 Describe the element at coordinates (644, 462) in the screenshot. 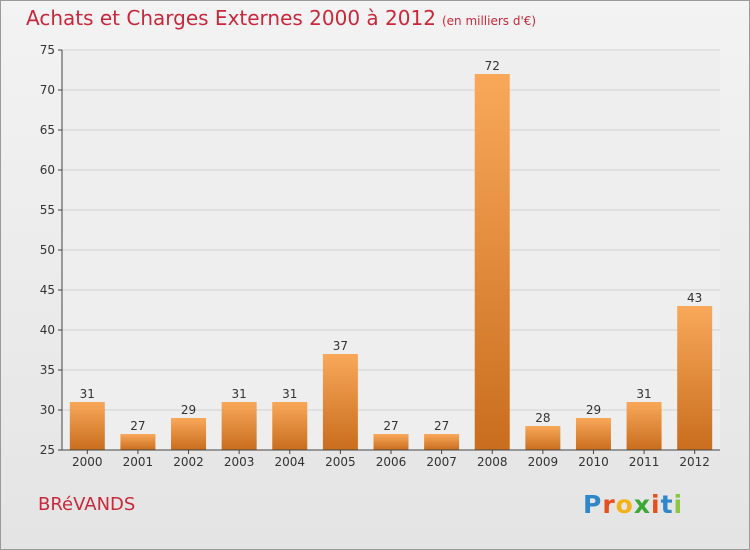

I see `x-tick-label: 2011` at that location.